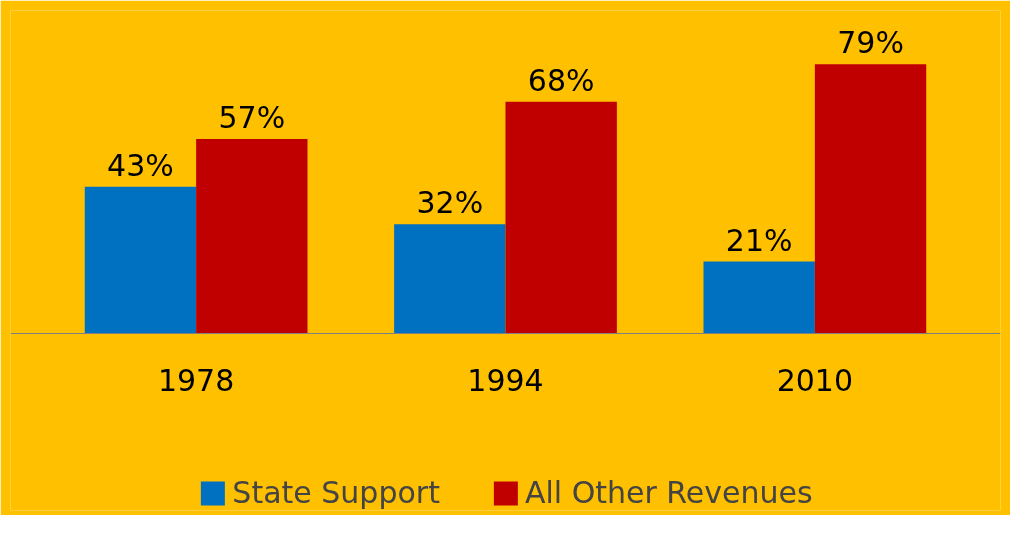 Image resolution: width=1033 pixels, height=552 pixels. What do you see at coordinates (561, 80) in the screenshot?
I see `data-label: 68%` at bounding box center [561, 80].